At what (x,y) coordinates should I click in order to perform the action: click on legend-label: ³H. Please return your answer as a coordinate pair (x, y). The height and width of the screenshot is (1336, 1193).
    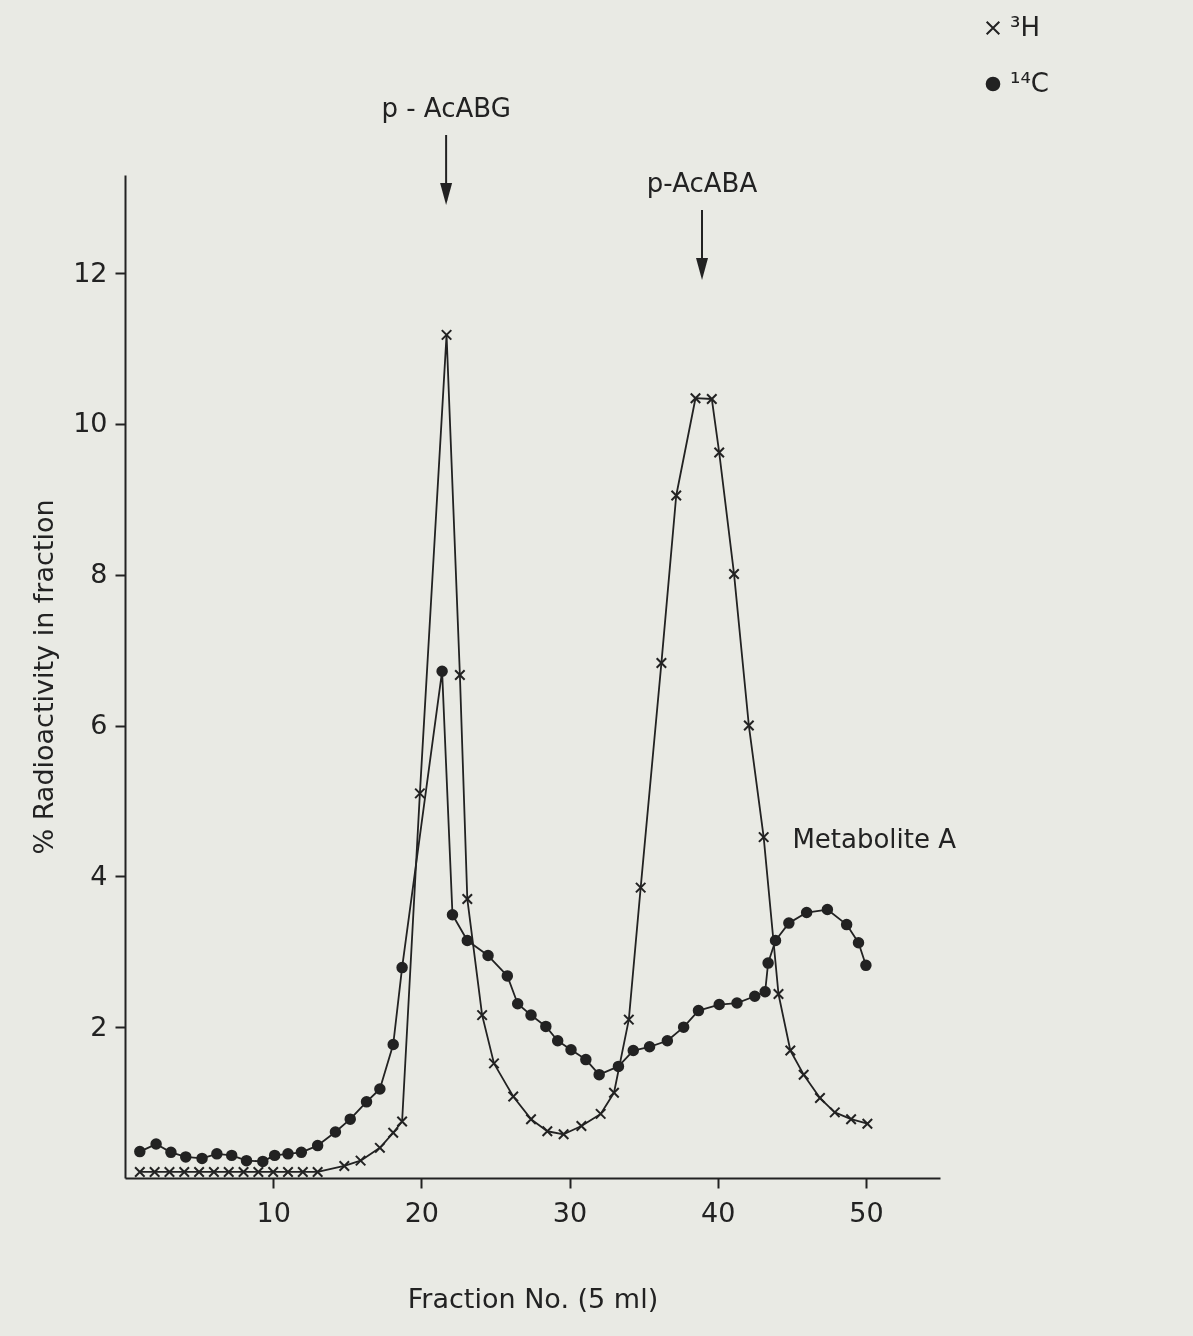
    Looking at the image, I should click on (1025, 27).